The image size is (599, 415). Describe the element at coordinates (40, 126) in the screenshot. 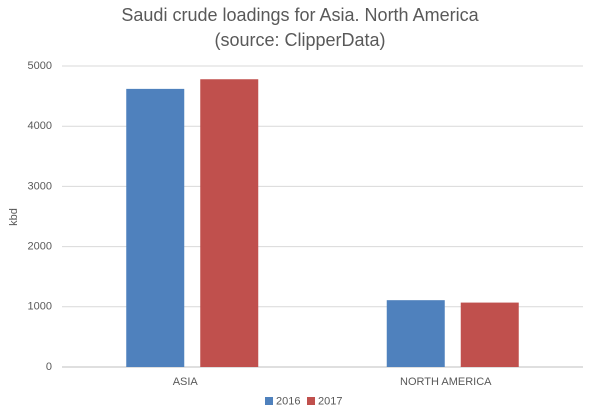

I see `y-tick-label: 4000` at that location.